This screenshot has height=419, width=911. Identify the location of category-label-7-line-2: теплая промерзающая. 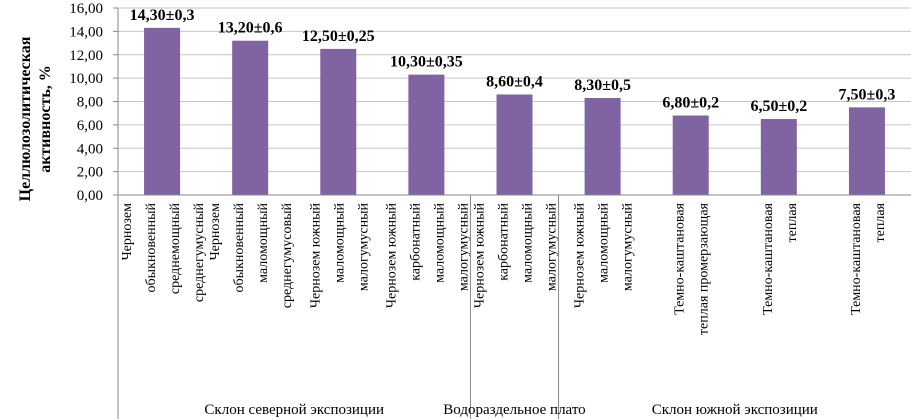
(704, 268).